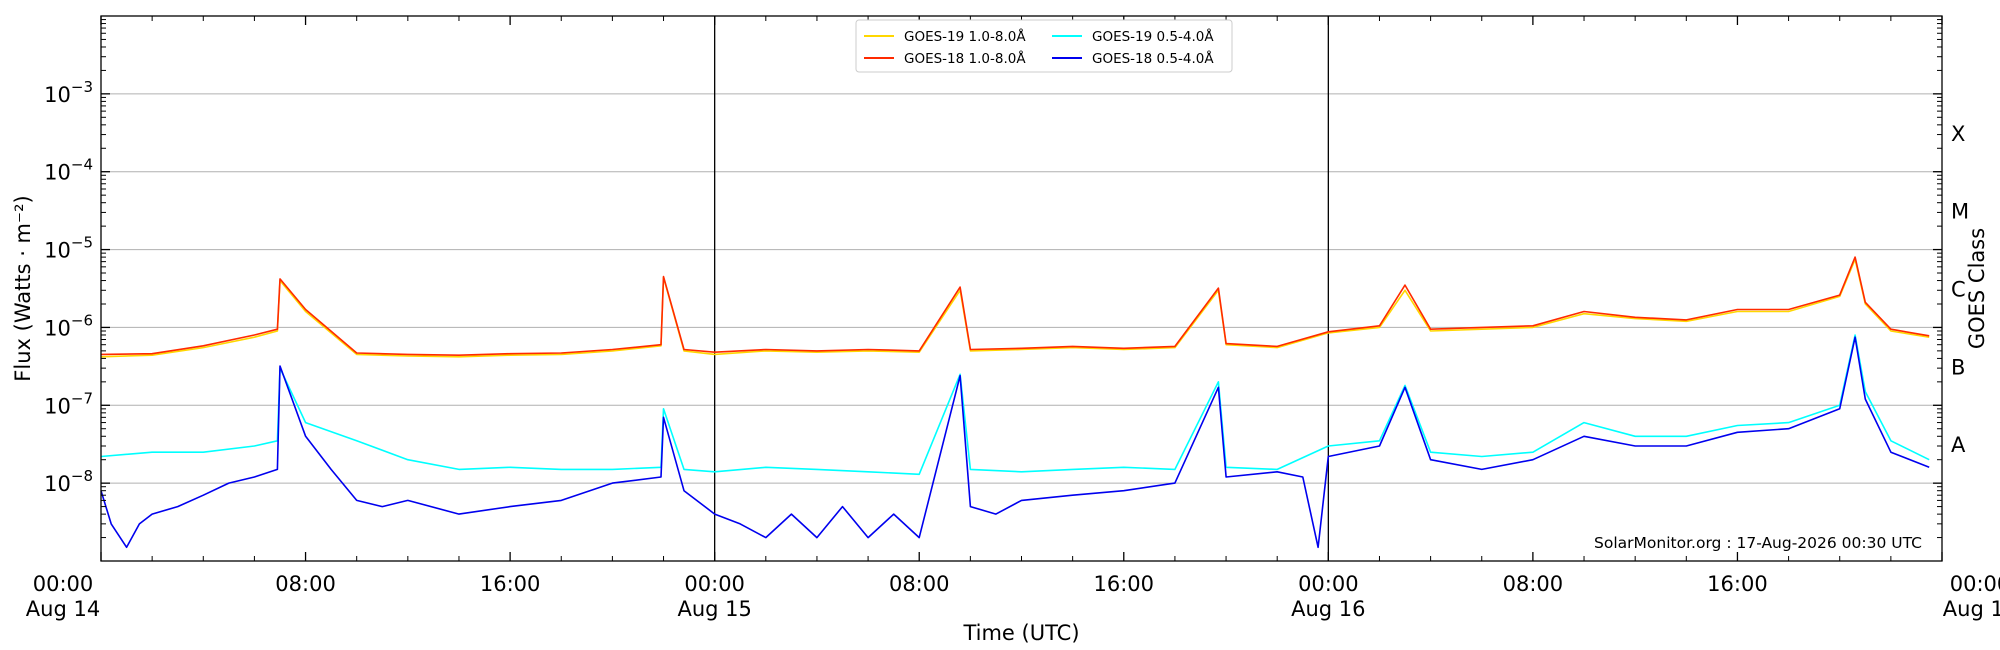 The width and height of the screenshot is (2000, 650). Describe the element at coordinates (965, 36) in the screenshot. I see `legend-label-0: GOES-19 1.0-8.0Å` at that location.